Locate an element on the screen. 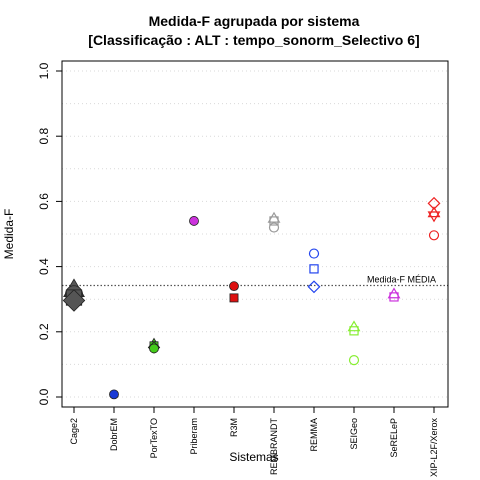 This screenshot has height=480, width=480. reference-line-label: Medida-F MÉDIA is located at coordinates (401, 280).